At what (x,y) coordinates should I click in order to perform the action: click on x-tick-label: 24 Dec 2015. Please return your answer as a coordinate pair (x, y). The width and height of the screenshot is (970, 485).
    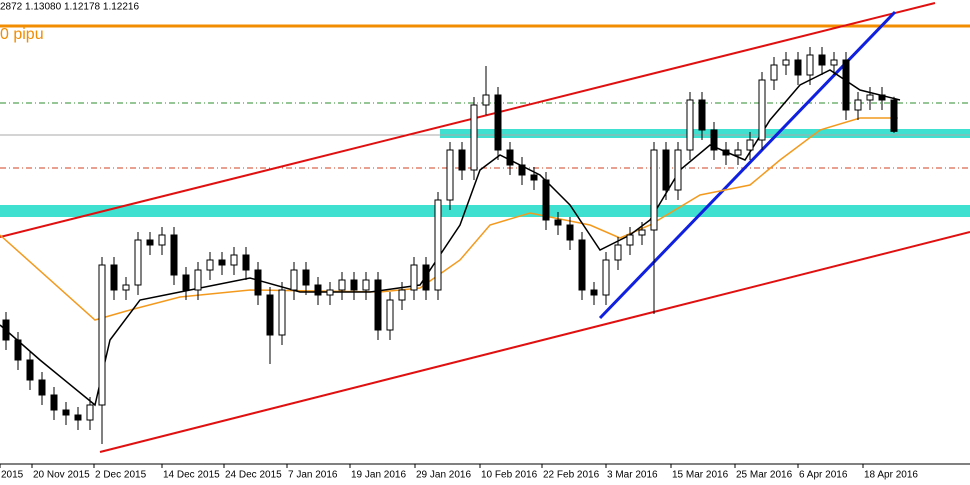
    Looking at the image, I should click on (253, 475).